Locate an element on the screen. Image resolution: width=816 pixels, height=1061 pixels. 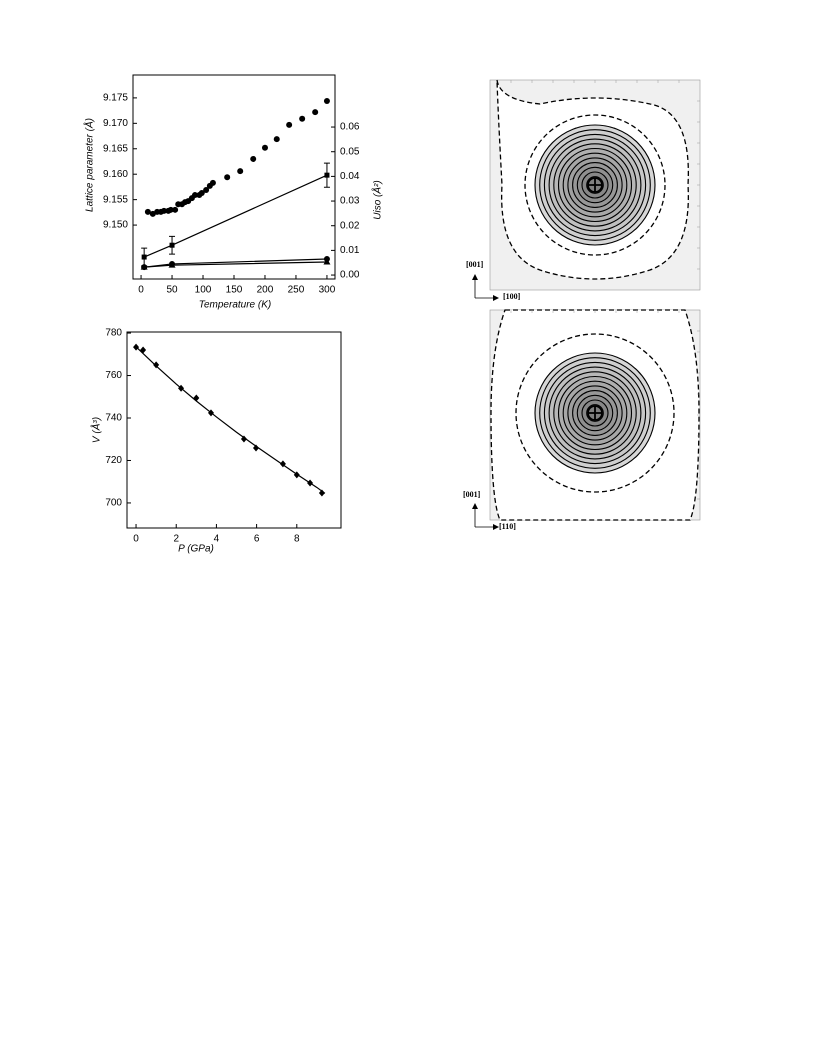
y-tick-label: 760 is located at coordinates (113, 375).